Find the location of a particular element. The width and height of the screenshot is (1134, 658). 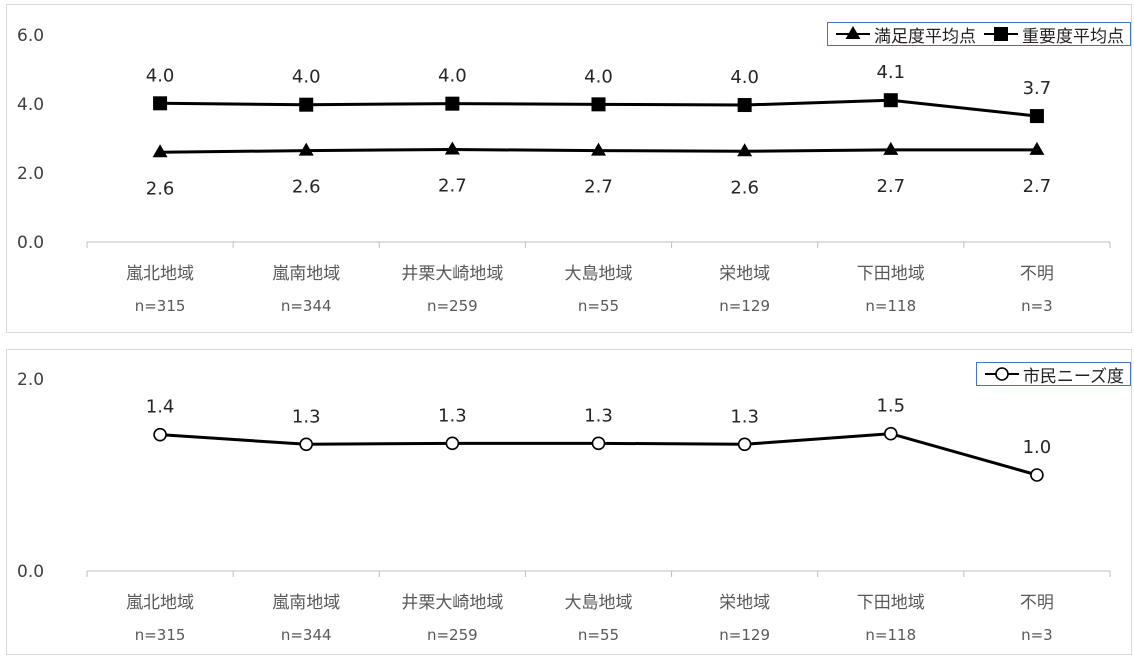

legend-item-0: 満足度平均点 is located at coordinates (906, 34).